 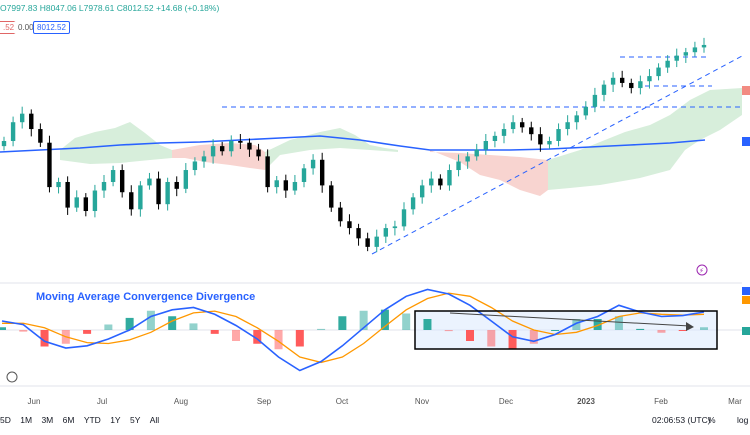 I want to click on utc-clock: 02:06:53 (UTC), so click(x=681, y=420).